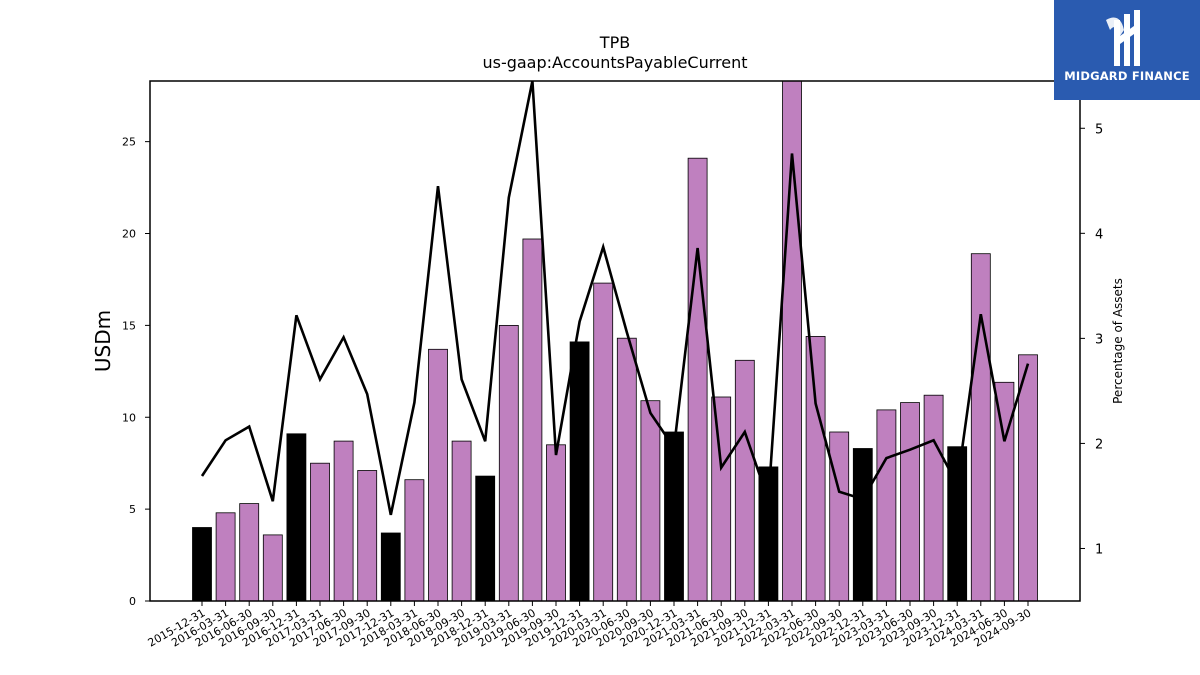 This screenshot has width=1200, height=675. Describe the element at coordinates (1099, 549) in the screenshot. I see `y2-tick-label: 1` at that location.